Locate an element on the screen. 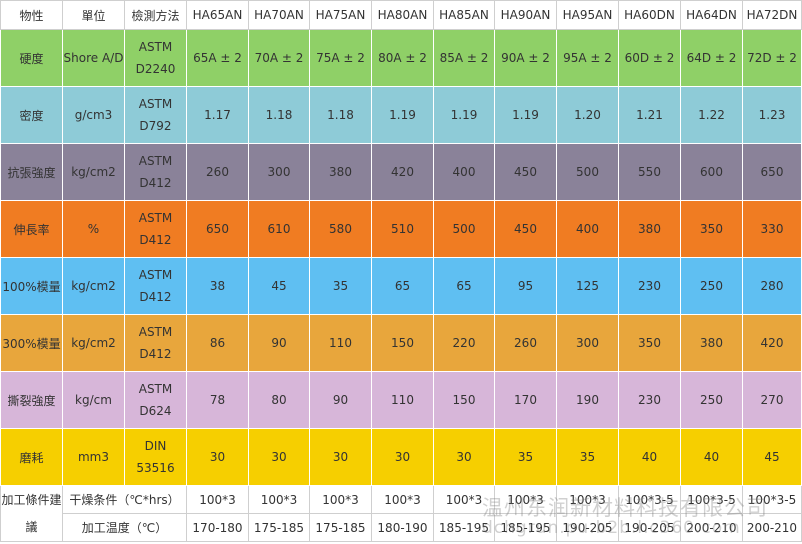 The width and height of the screenshot is (802, 544). property-label: 100%模量 is located at coordinates (31, 286).